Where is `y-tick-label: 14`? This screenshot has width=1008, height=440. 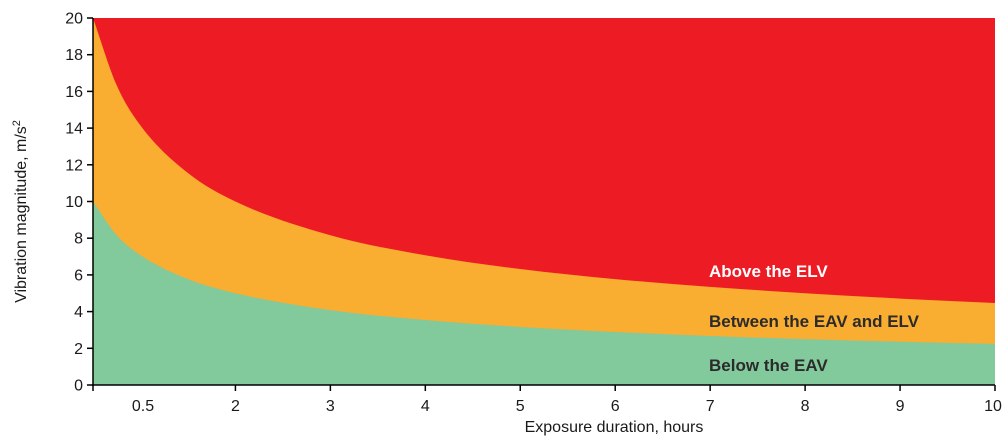 y-tick-label: 14 is located at coordinates (74, 129).